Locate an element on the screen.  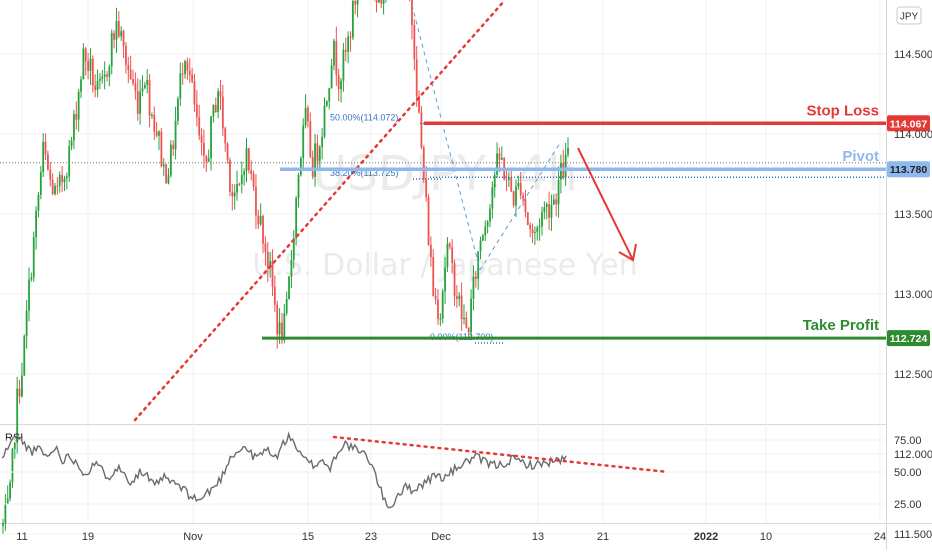
price-tick-label: 114.500 is located at coordinates (913, 55).